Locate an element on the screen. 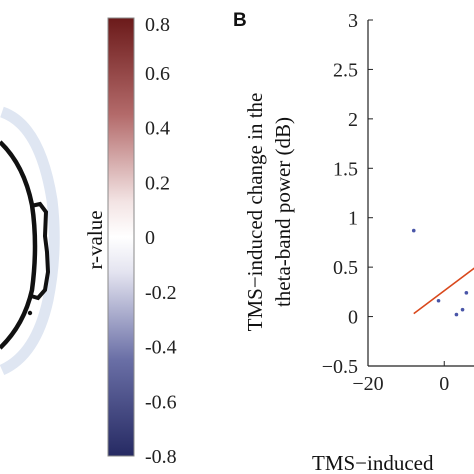  colorbar-tick-label: 0.4 is located at coordinates (157, 129).